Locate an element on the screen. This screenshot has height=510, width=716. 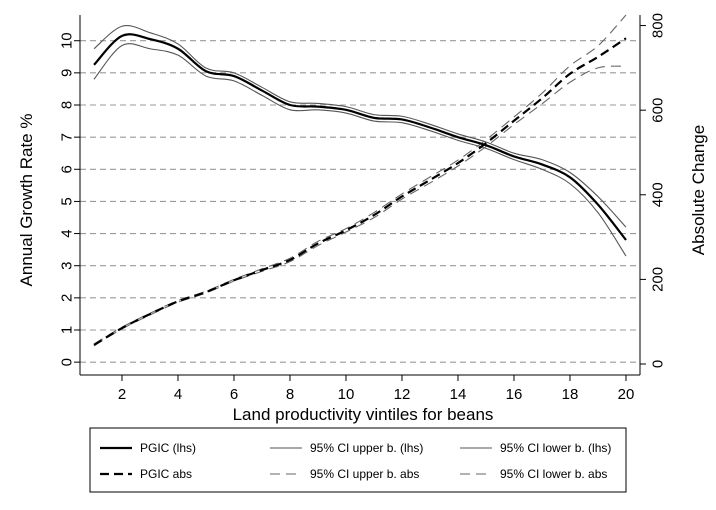
y-left-tick-label: 1 is located at coordinates (66, 330).